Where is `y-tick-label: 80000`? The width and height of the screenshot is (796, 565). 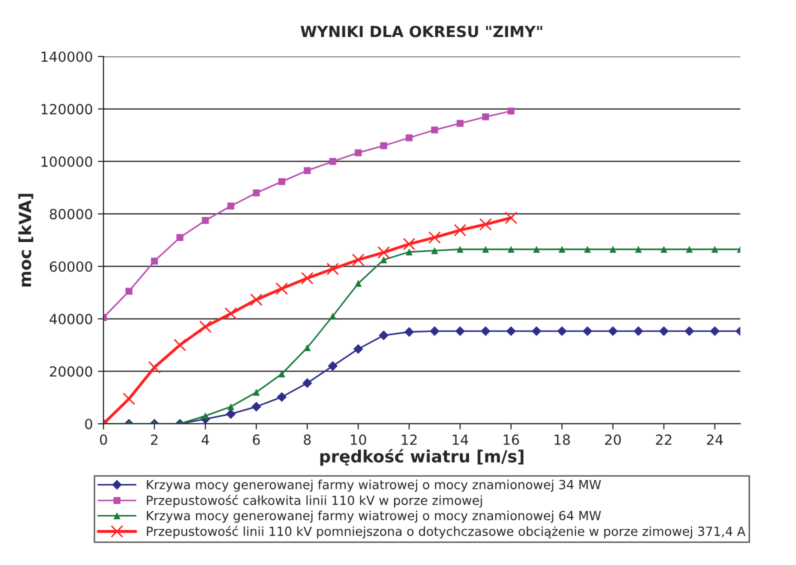
y-tick-label: 80000 is located at coordinates (71, 214).